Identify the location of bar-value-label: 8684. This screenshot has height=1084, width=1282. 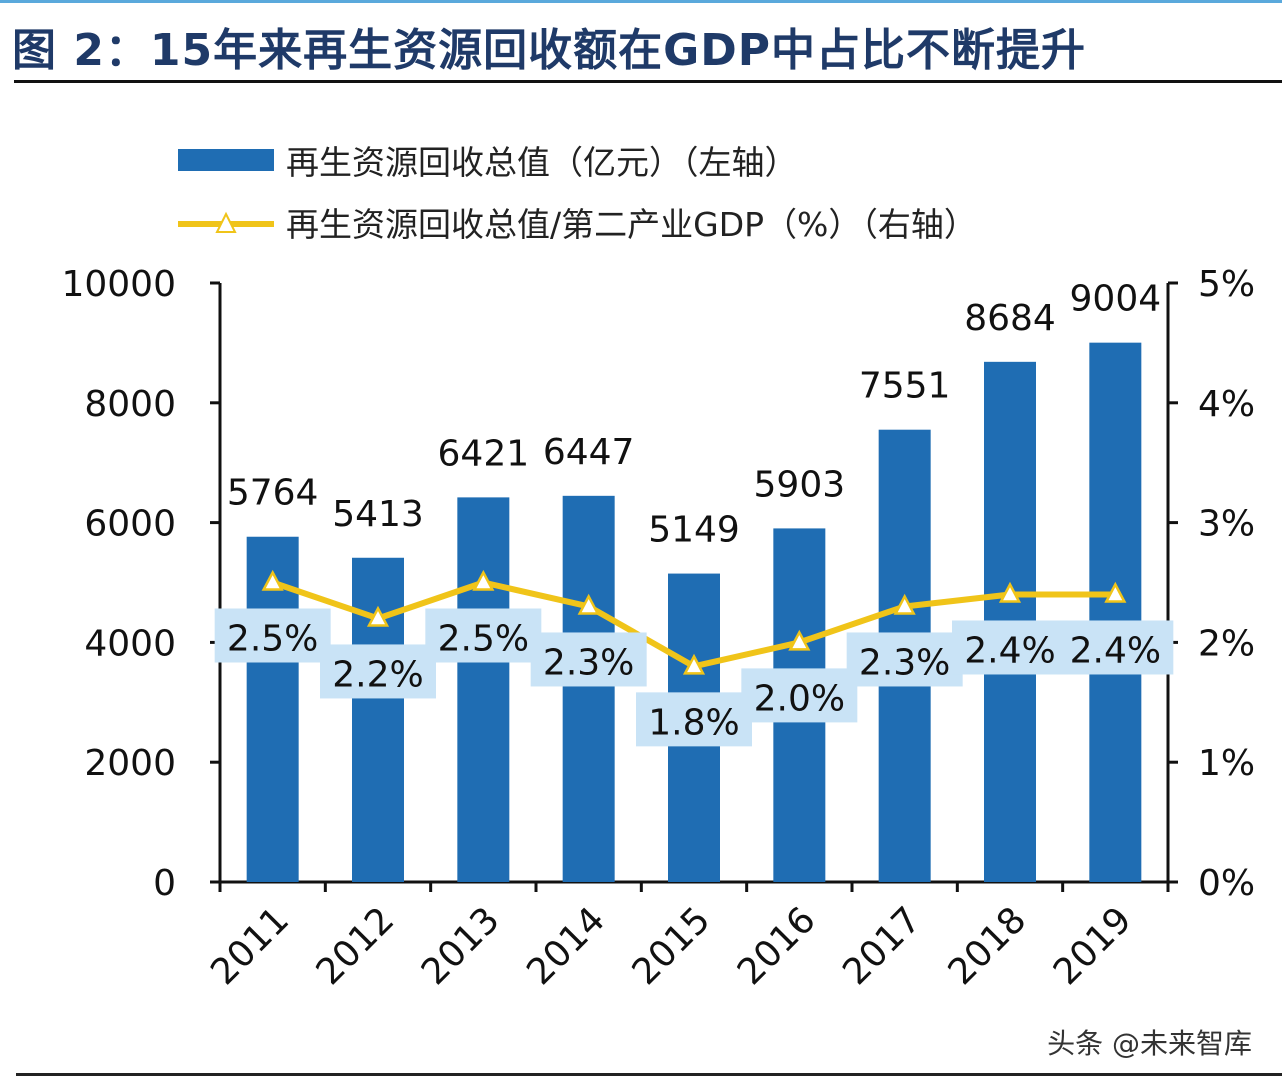
(1010, 318).